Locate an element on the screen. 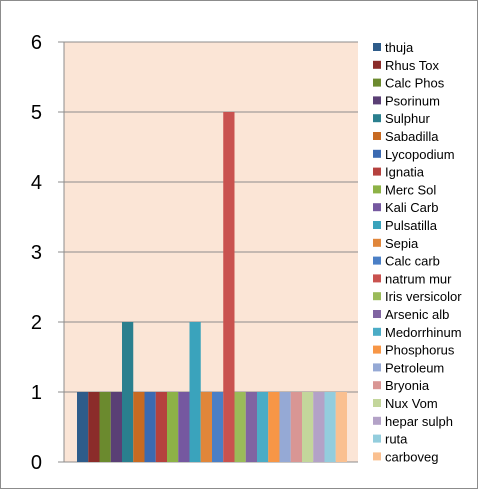 The height and width of the screenshot is (489, 478). legend-label: Medorrhinum is located at coordinates (423, 332).